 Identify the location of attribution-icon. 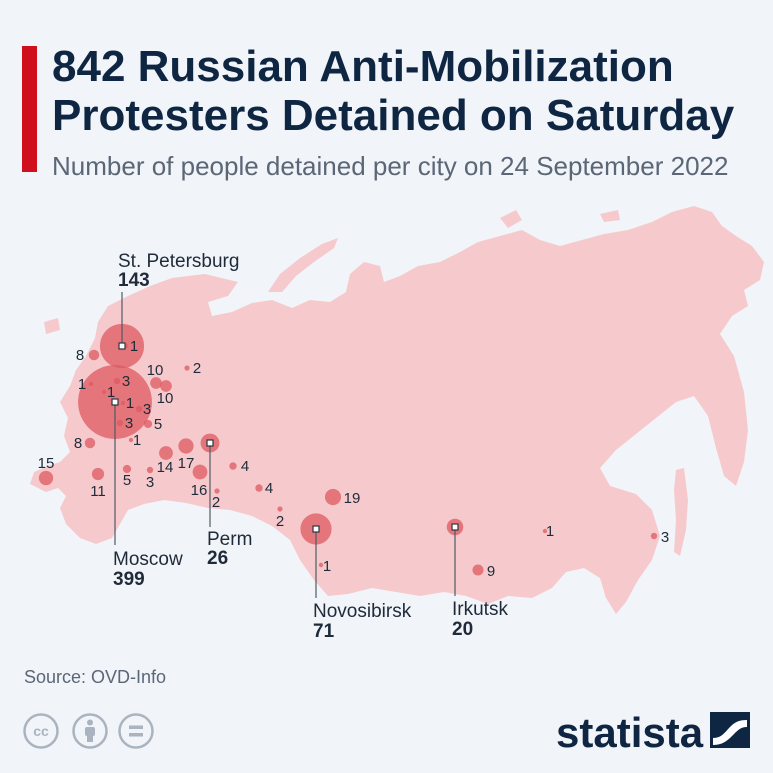
(90, 731).